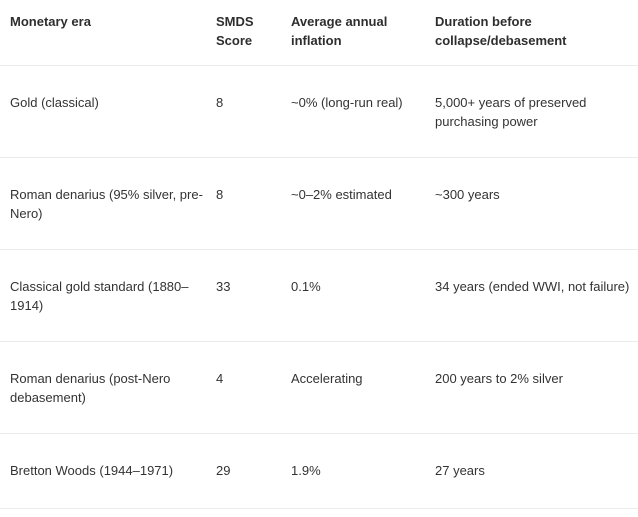 Image resolution: width=638 pixels, height=517 pixels. What do you see at coordinates (531, 471) in the screenshot?
I see `cell-duration: 27 years` at bounding box center [531, 471].